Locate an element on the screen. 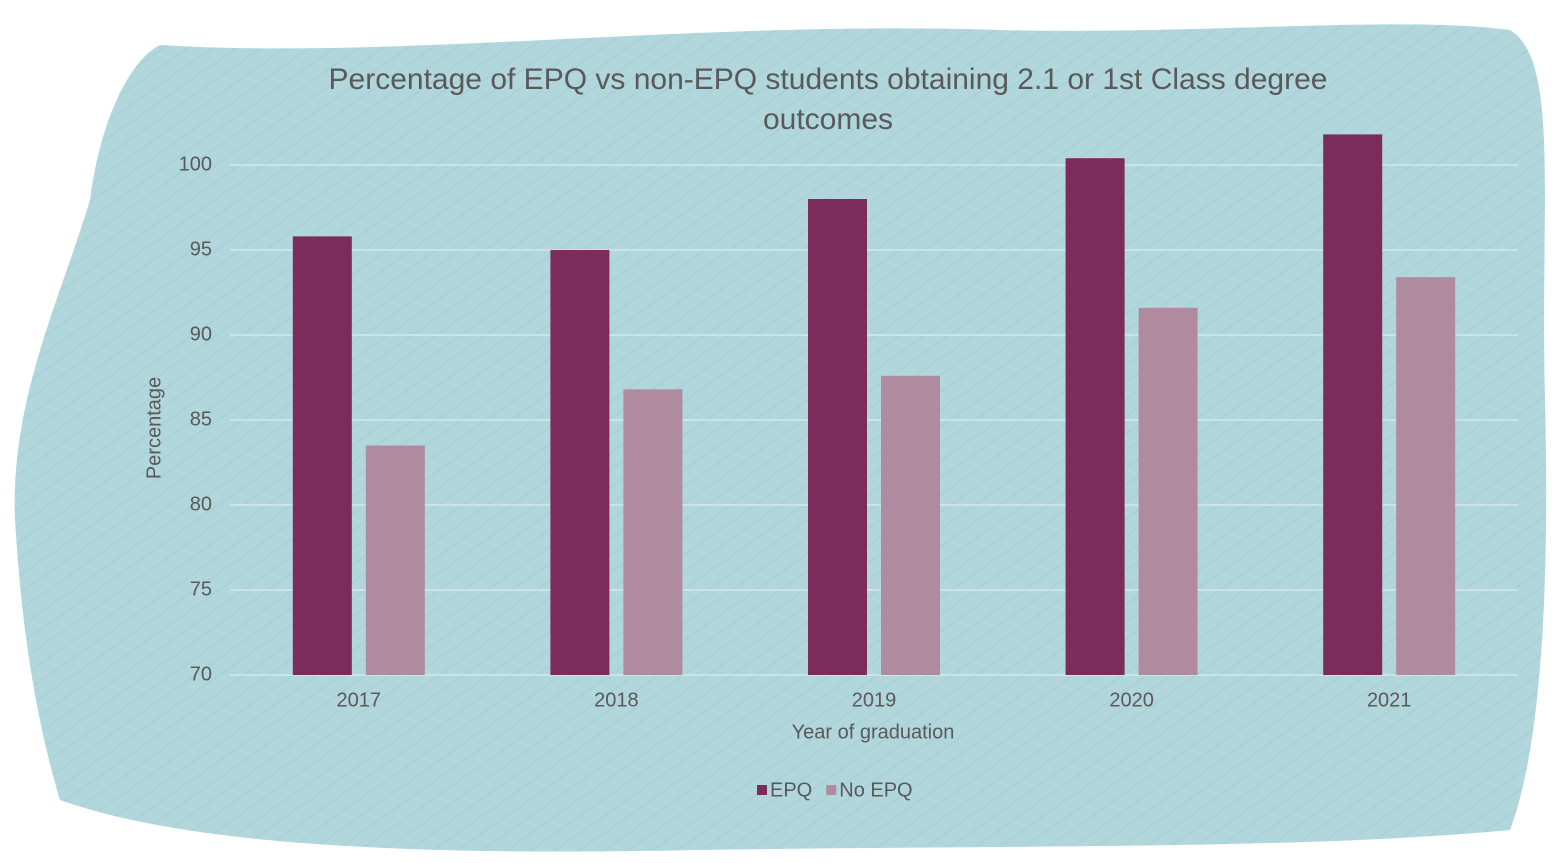 Image resolution: width=1553 pixels, height=863 pixels. y-tick-label: 90 is located at coordinates (201, 334).